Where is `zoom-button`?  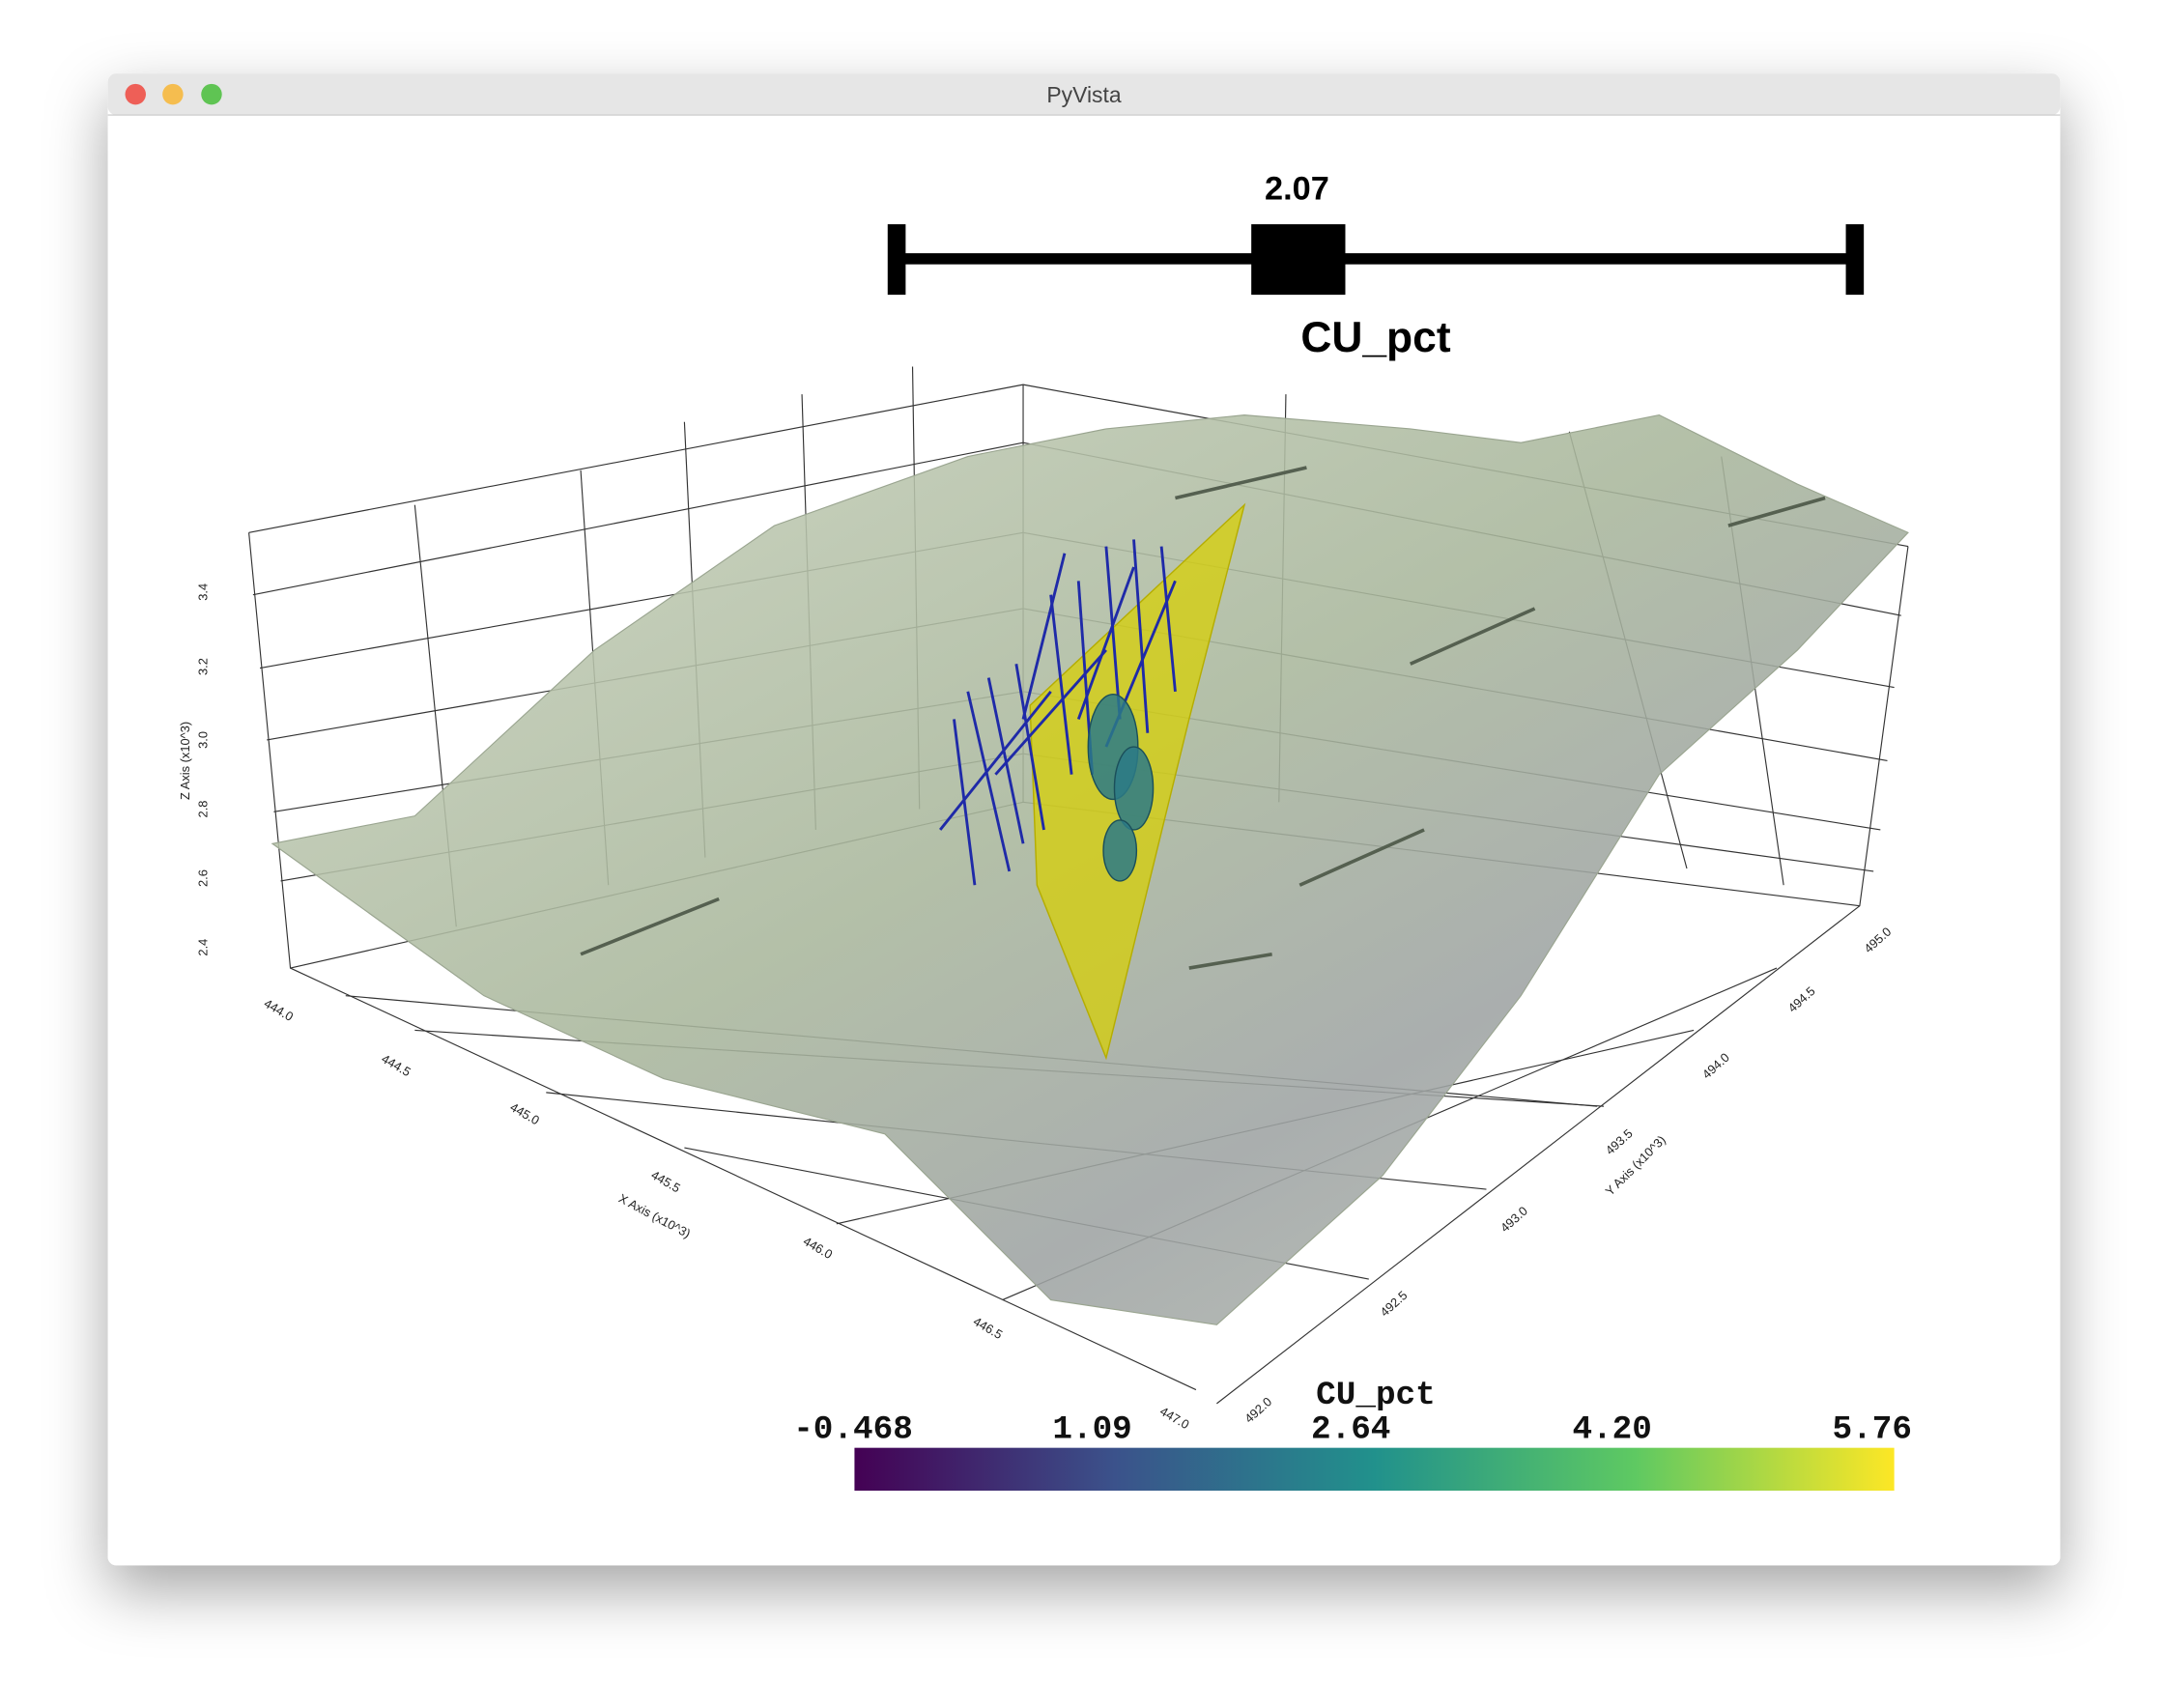
zoom-button is located at coordinates (212, 94).